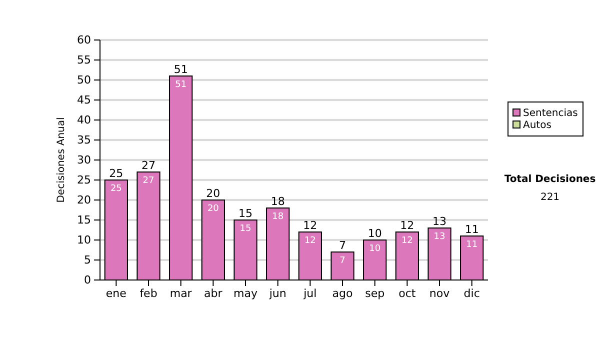  Describe the element at coordinates (375, 233) in the screenshot. I see `total-label: 10` at that location.